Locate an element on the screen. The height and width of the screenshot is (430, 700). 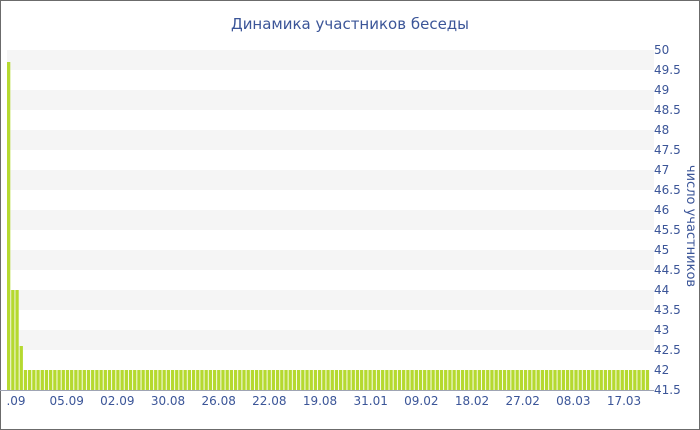
y-tick-label: 44.5 is located at coordinates (667, 270).